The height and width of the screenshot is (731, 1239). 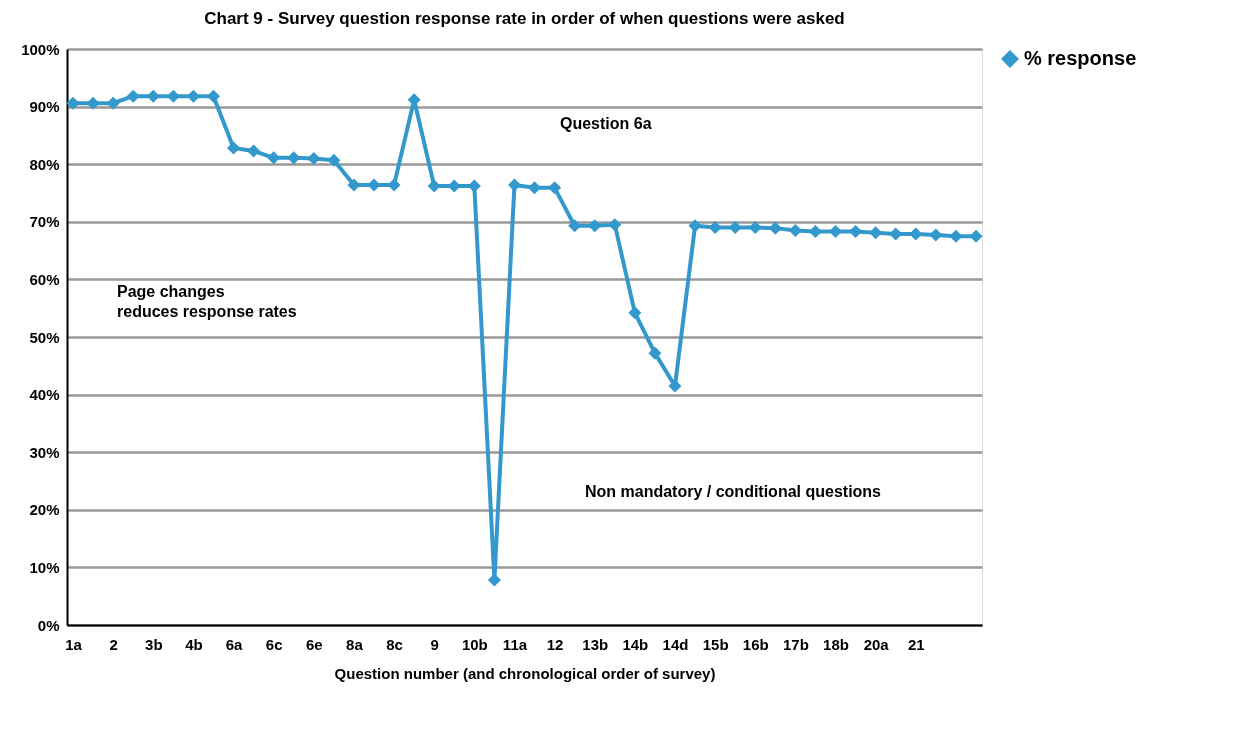 I want to click on x-tick-label: 9, so click(x=434, y=644).